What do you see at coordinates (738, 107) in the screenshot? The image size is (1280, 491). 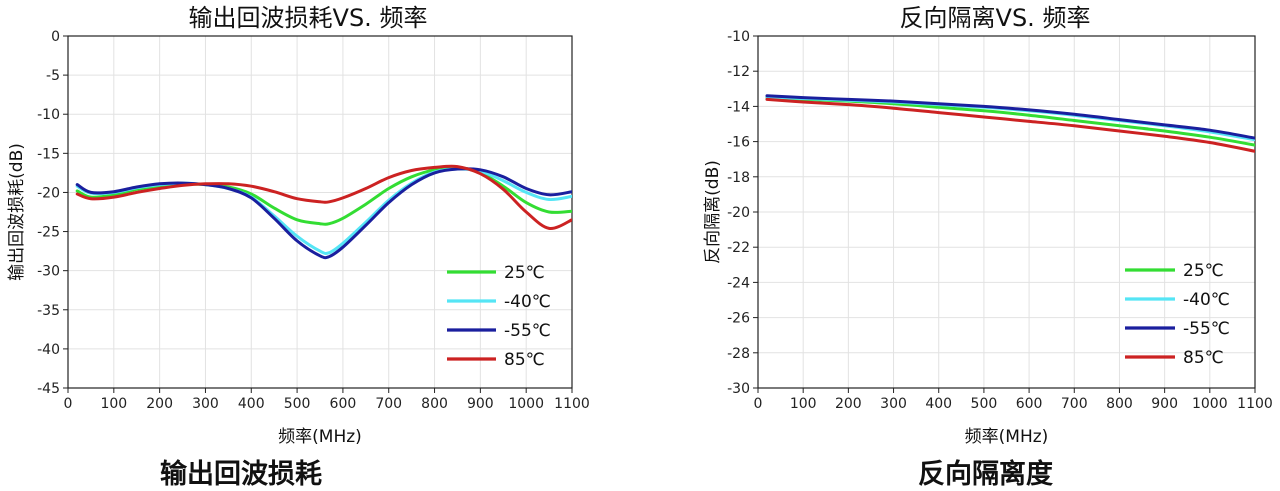 I see `chart1-y-tick-label: -14` at bounding box center [738, 107].